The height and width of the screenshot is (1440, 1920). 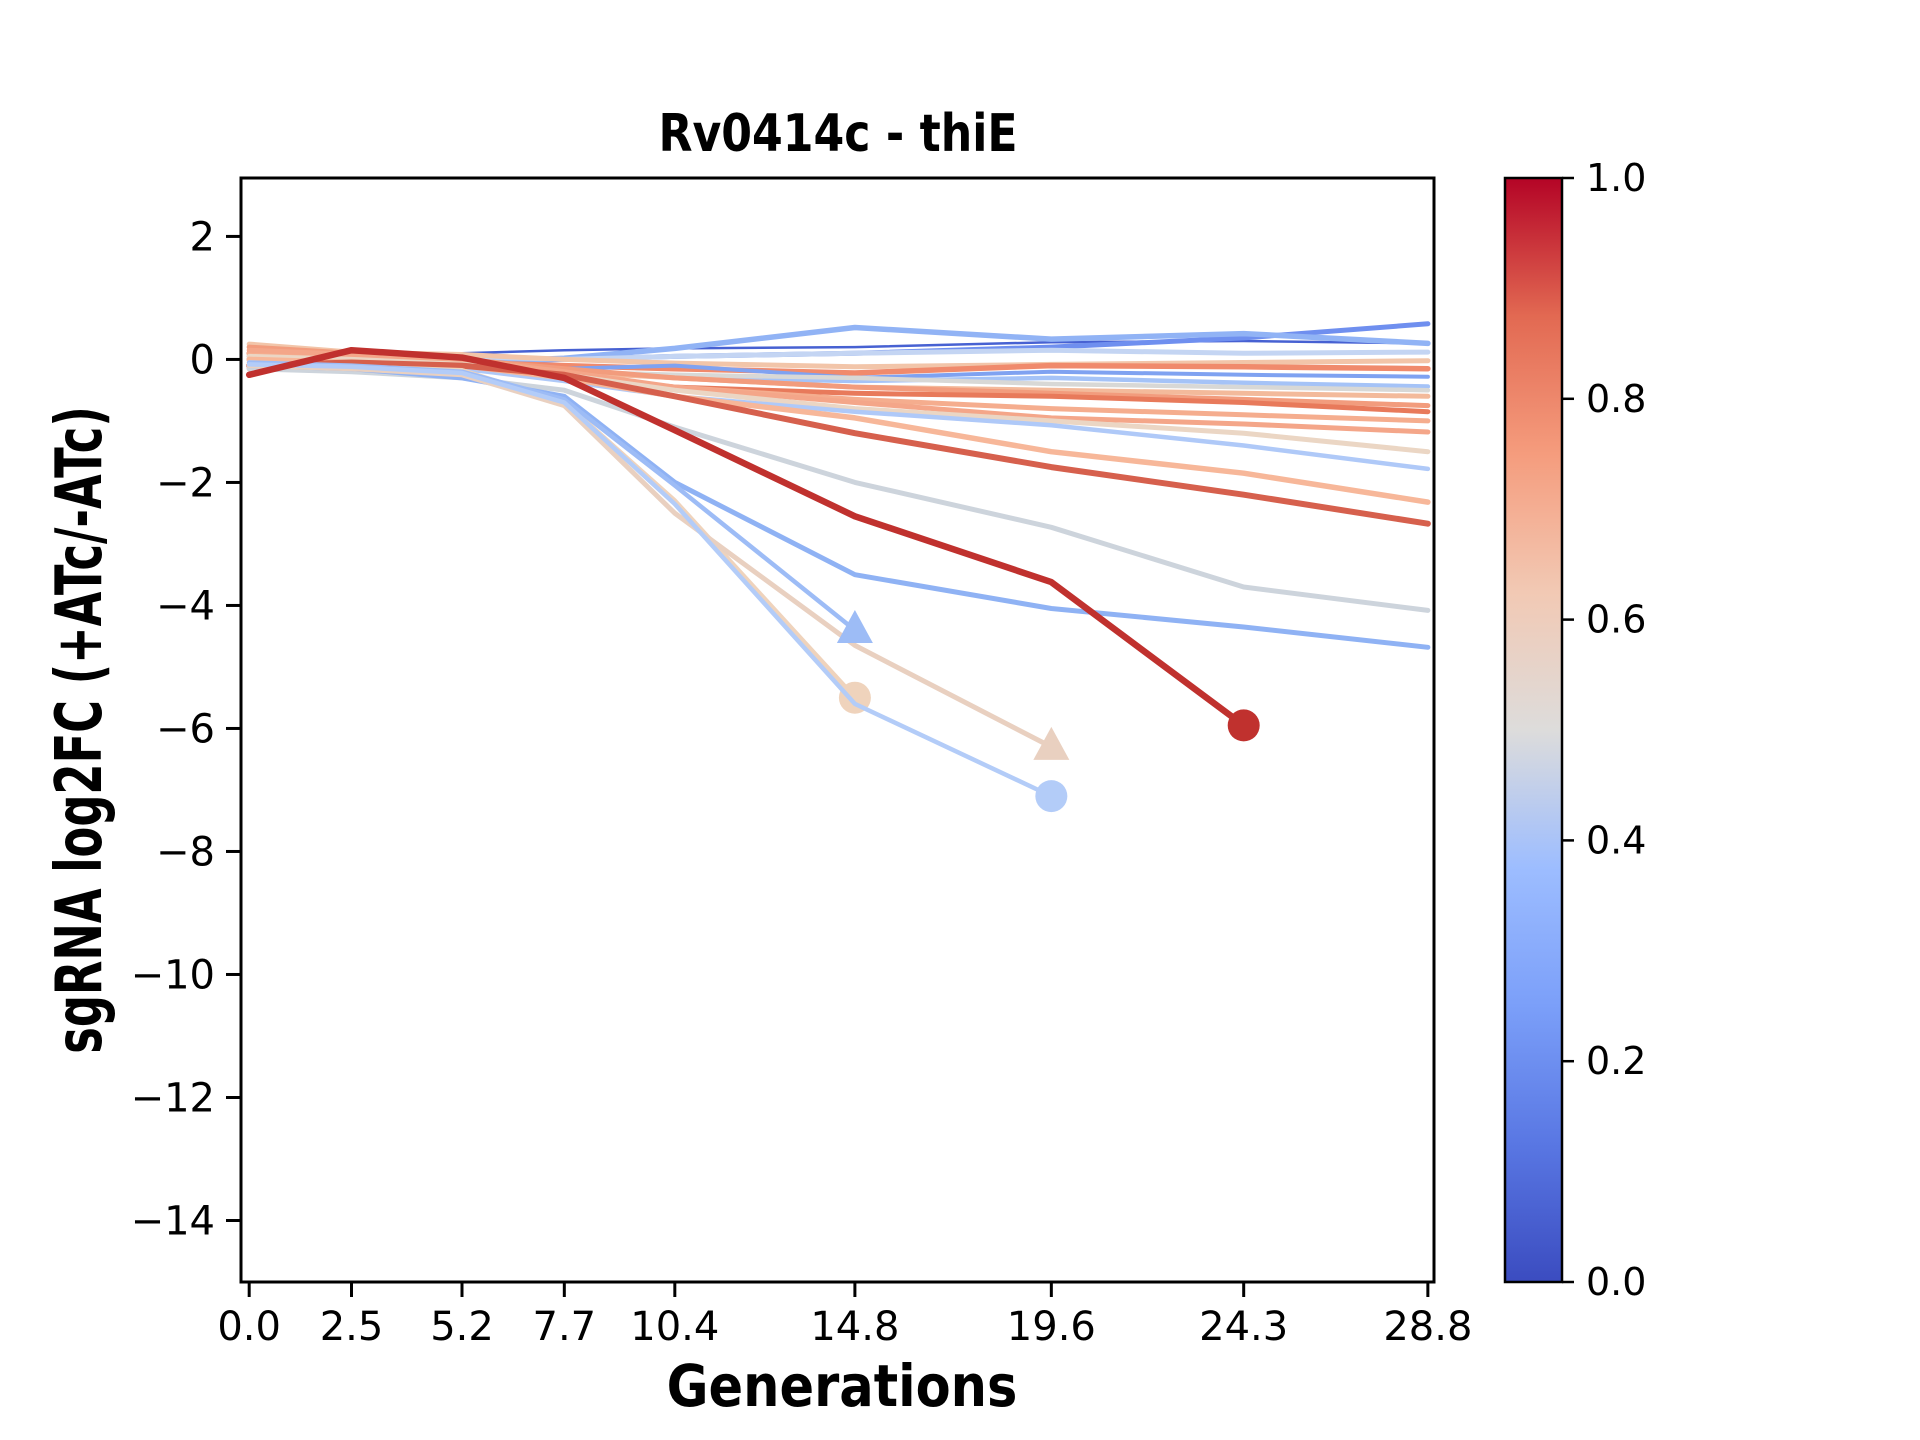 What do you see at coordinates (202, 237) in the screenshot?
I see `y-tick-label: 2` at bounding box center [202, 237].